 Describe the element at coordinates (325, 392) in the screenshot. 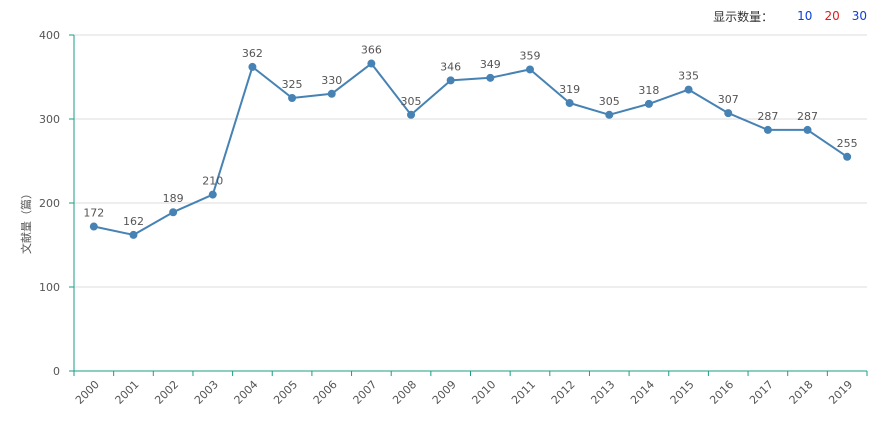

I see `x-tick-label: 2006` at that location.